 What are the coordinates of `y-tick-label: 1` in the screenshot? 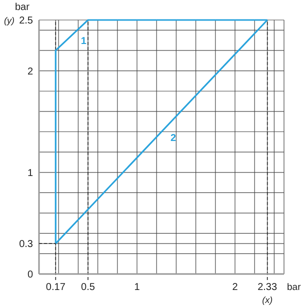 It's located at (30, 173).